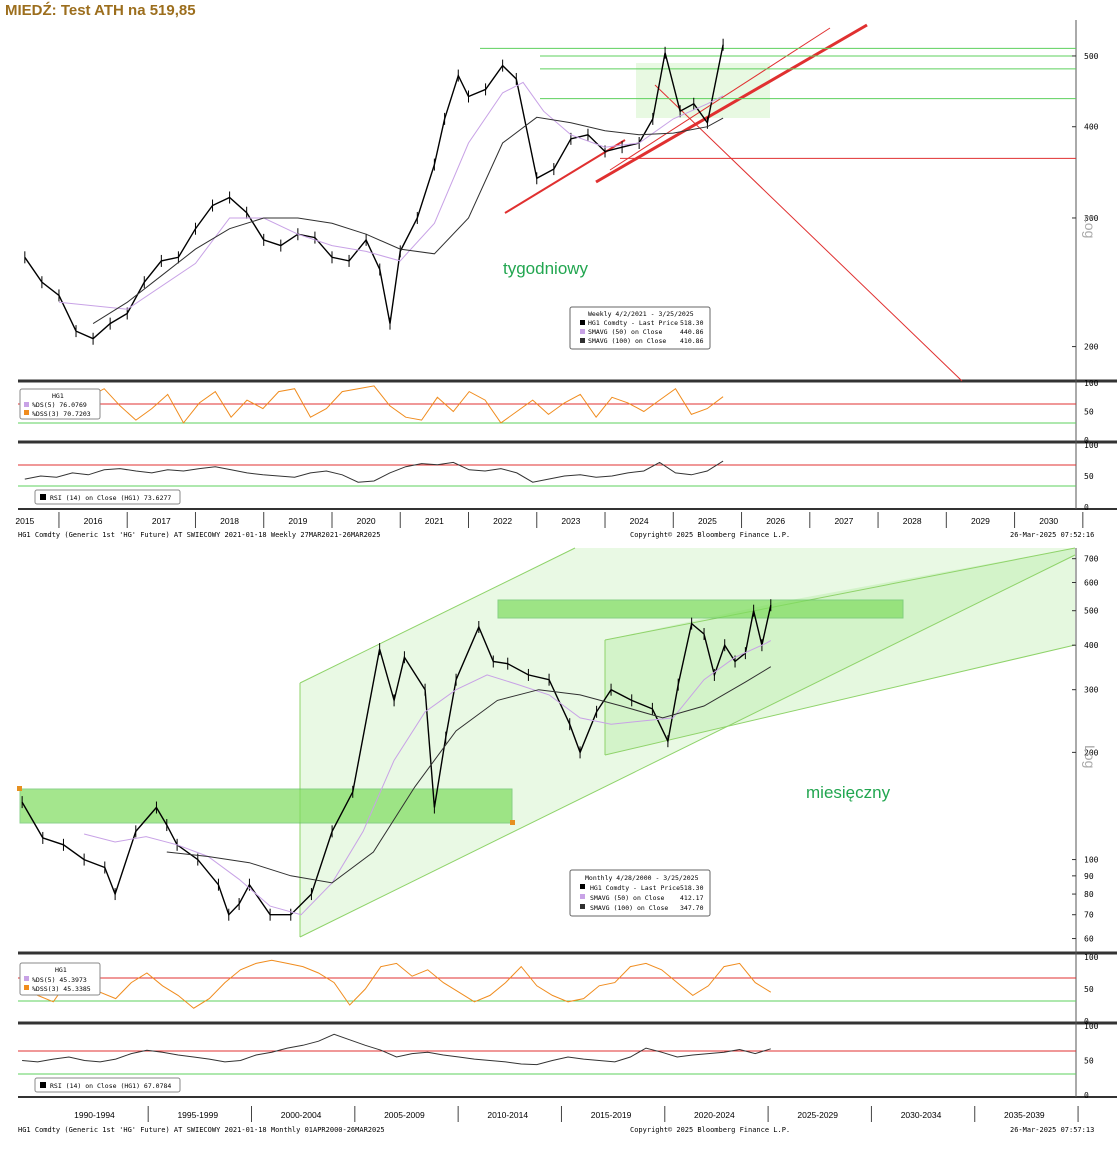 This screenshot has width=1117, height=1149. I want to click on weekly-legend-swatch-price, so click(582, 322).